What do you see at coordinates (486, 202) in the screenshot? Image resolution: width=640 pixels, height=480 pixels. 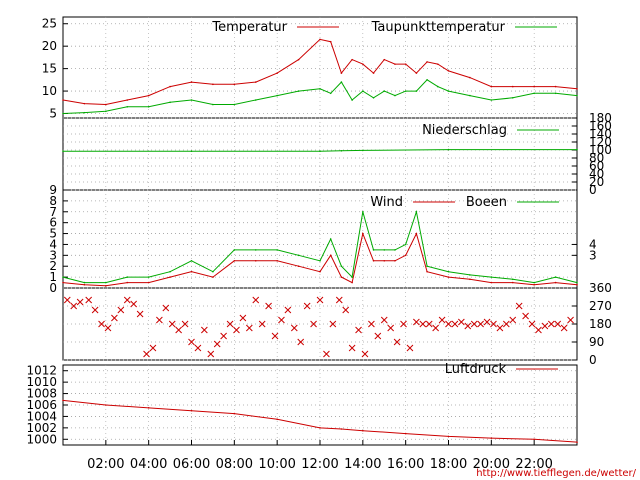 I see `legend-label: Boeen` at bounding box center [486, 202].